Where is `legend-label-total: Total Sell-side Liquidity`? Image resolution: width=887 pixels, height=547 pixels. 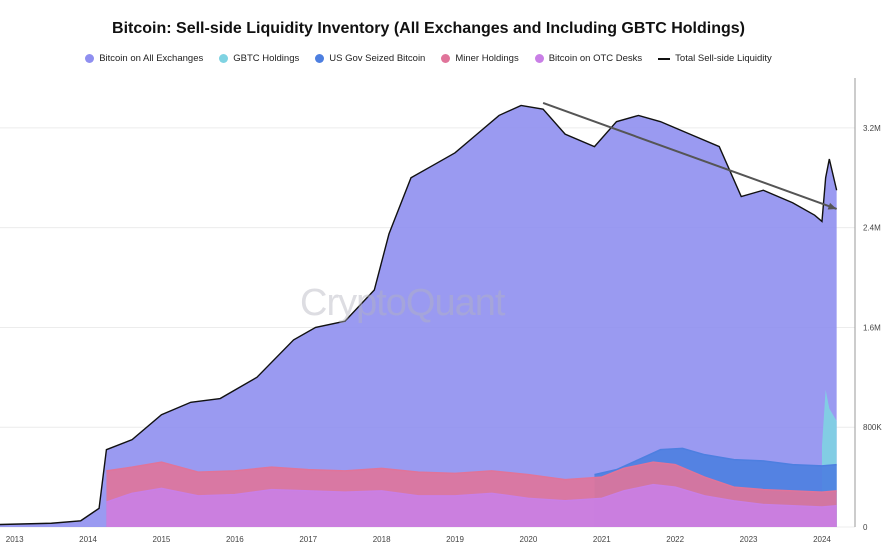
legend-label-total: Total Sell-side Liquidity is located at coordinates (723, 58).